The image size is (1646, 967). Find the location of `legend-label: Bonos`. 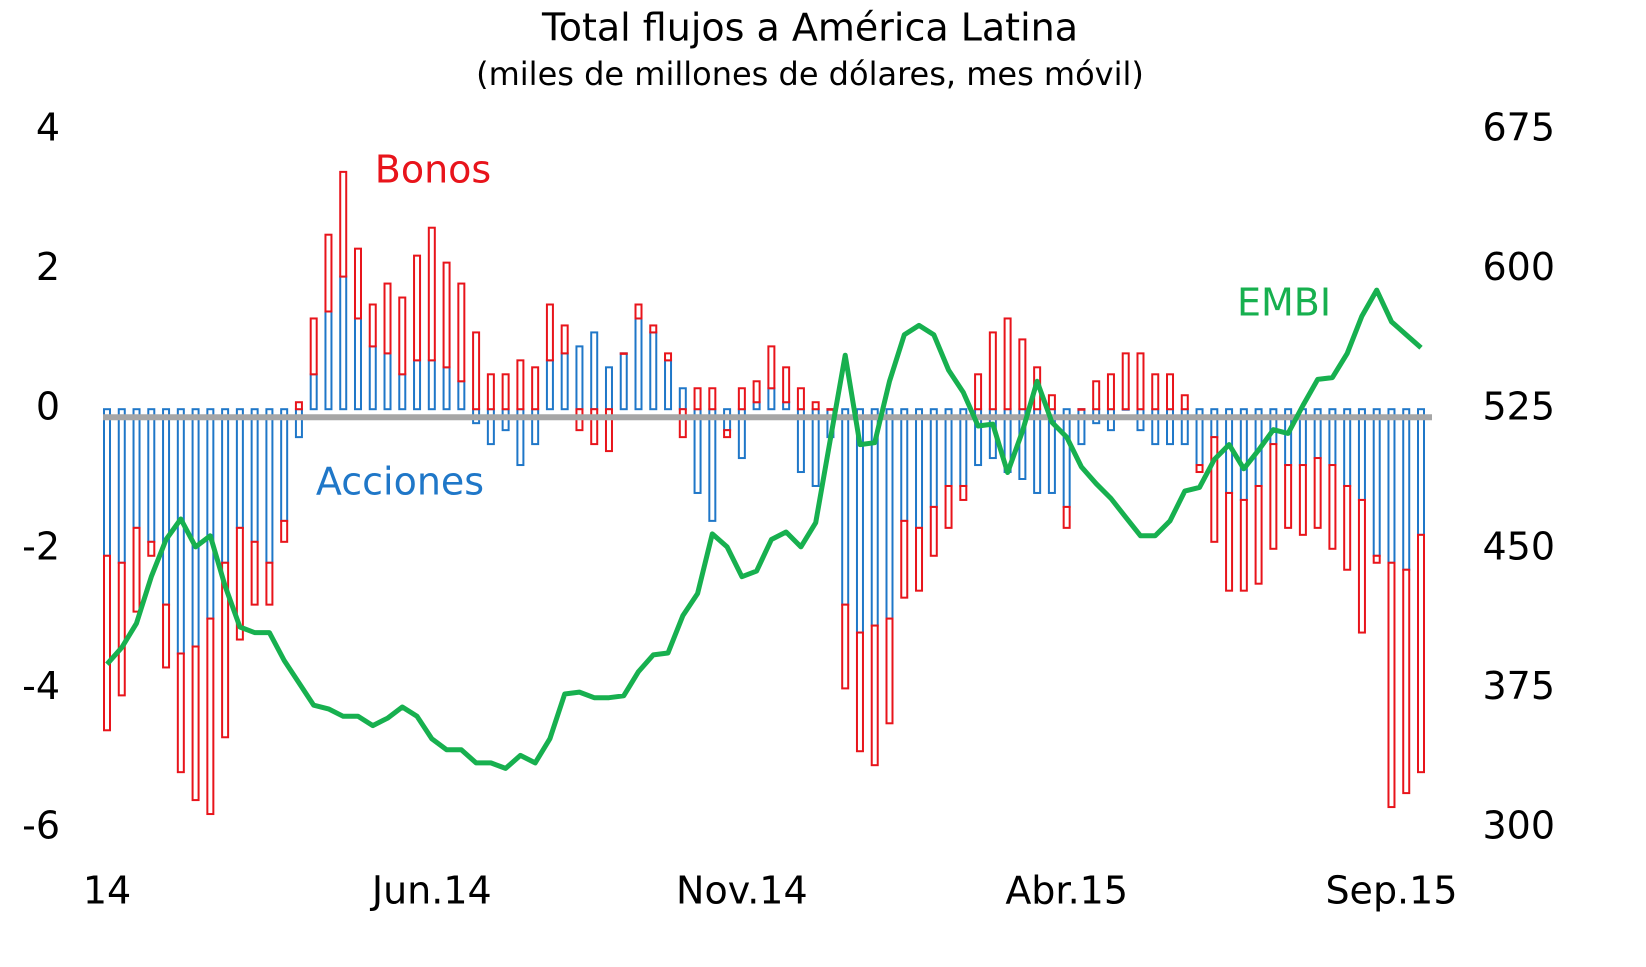

legend-label: Bonos is located at coordinates (433, 170).